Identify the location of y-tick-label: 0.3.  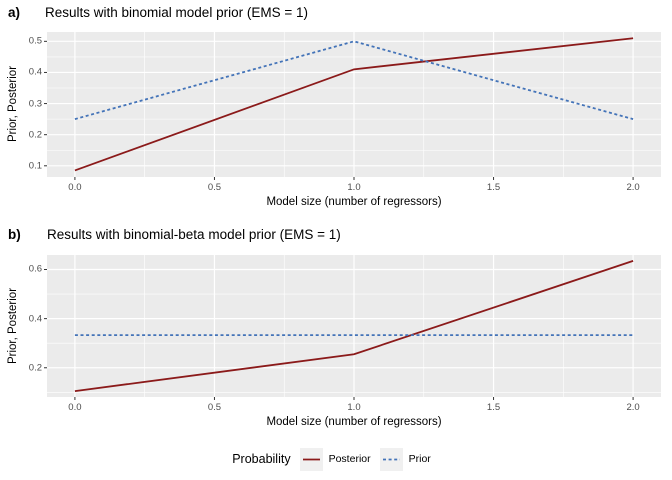
(35, 104).